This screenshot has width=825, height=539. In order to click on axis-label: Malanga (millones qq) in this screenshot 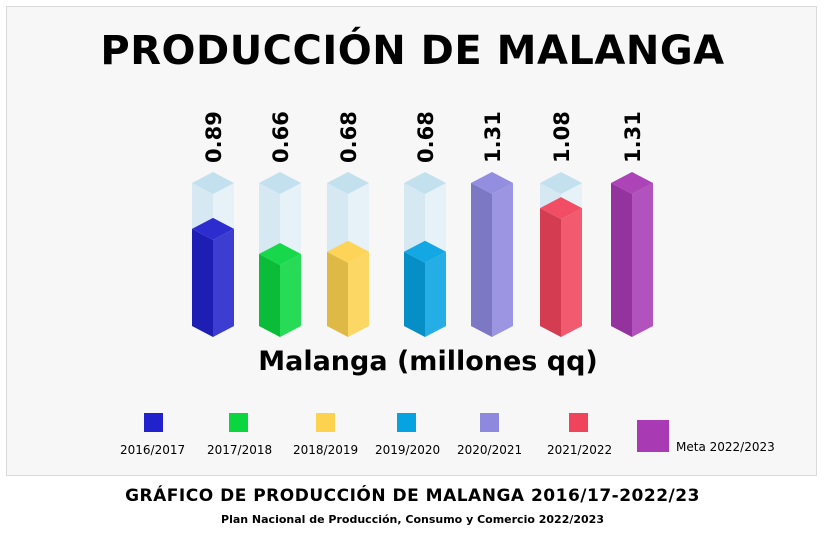, I will do `click(428, 361)`.